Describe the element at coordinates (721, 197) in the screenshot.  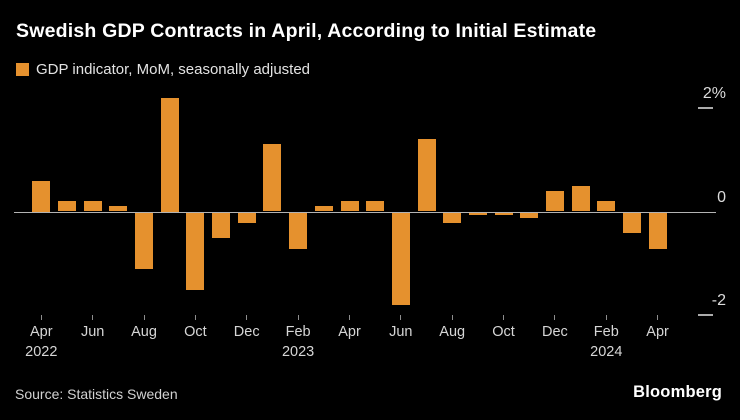
I see `y-axis-label: 0` at that location.